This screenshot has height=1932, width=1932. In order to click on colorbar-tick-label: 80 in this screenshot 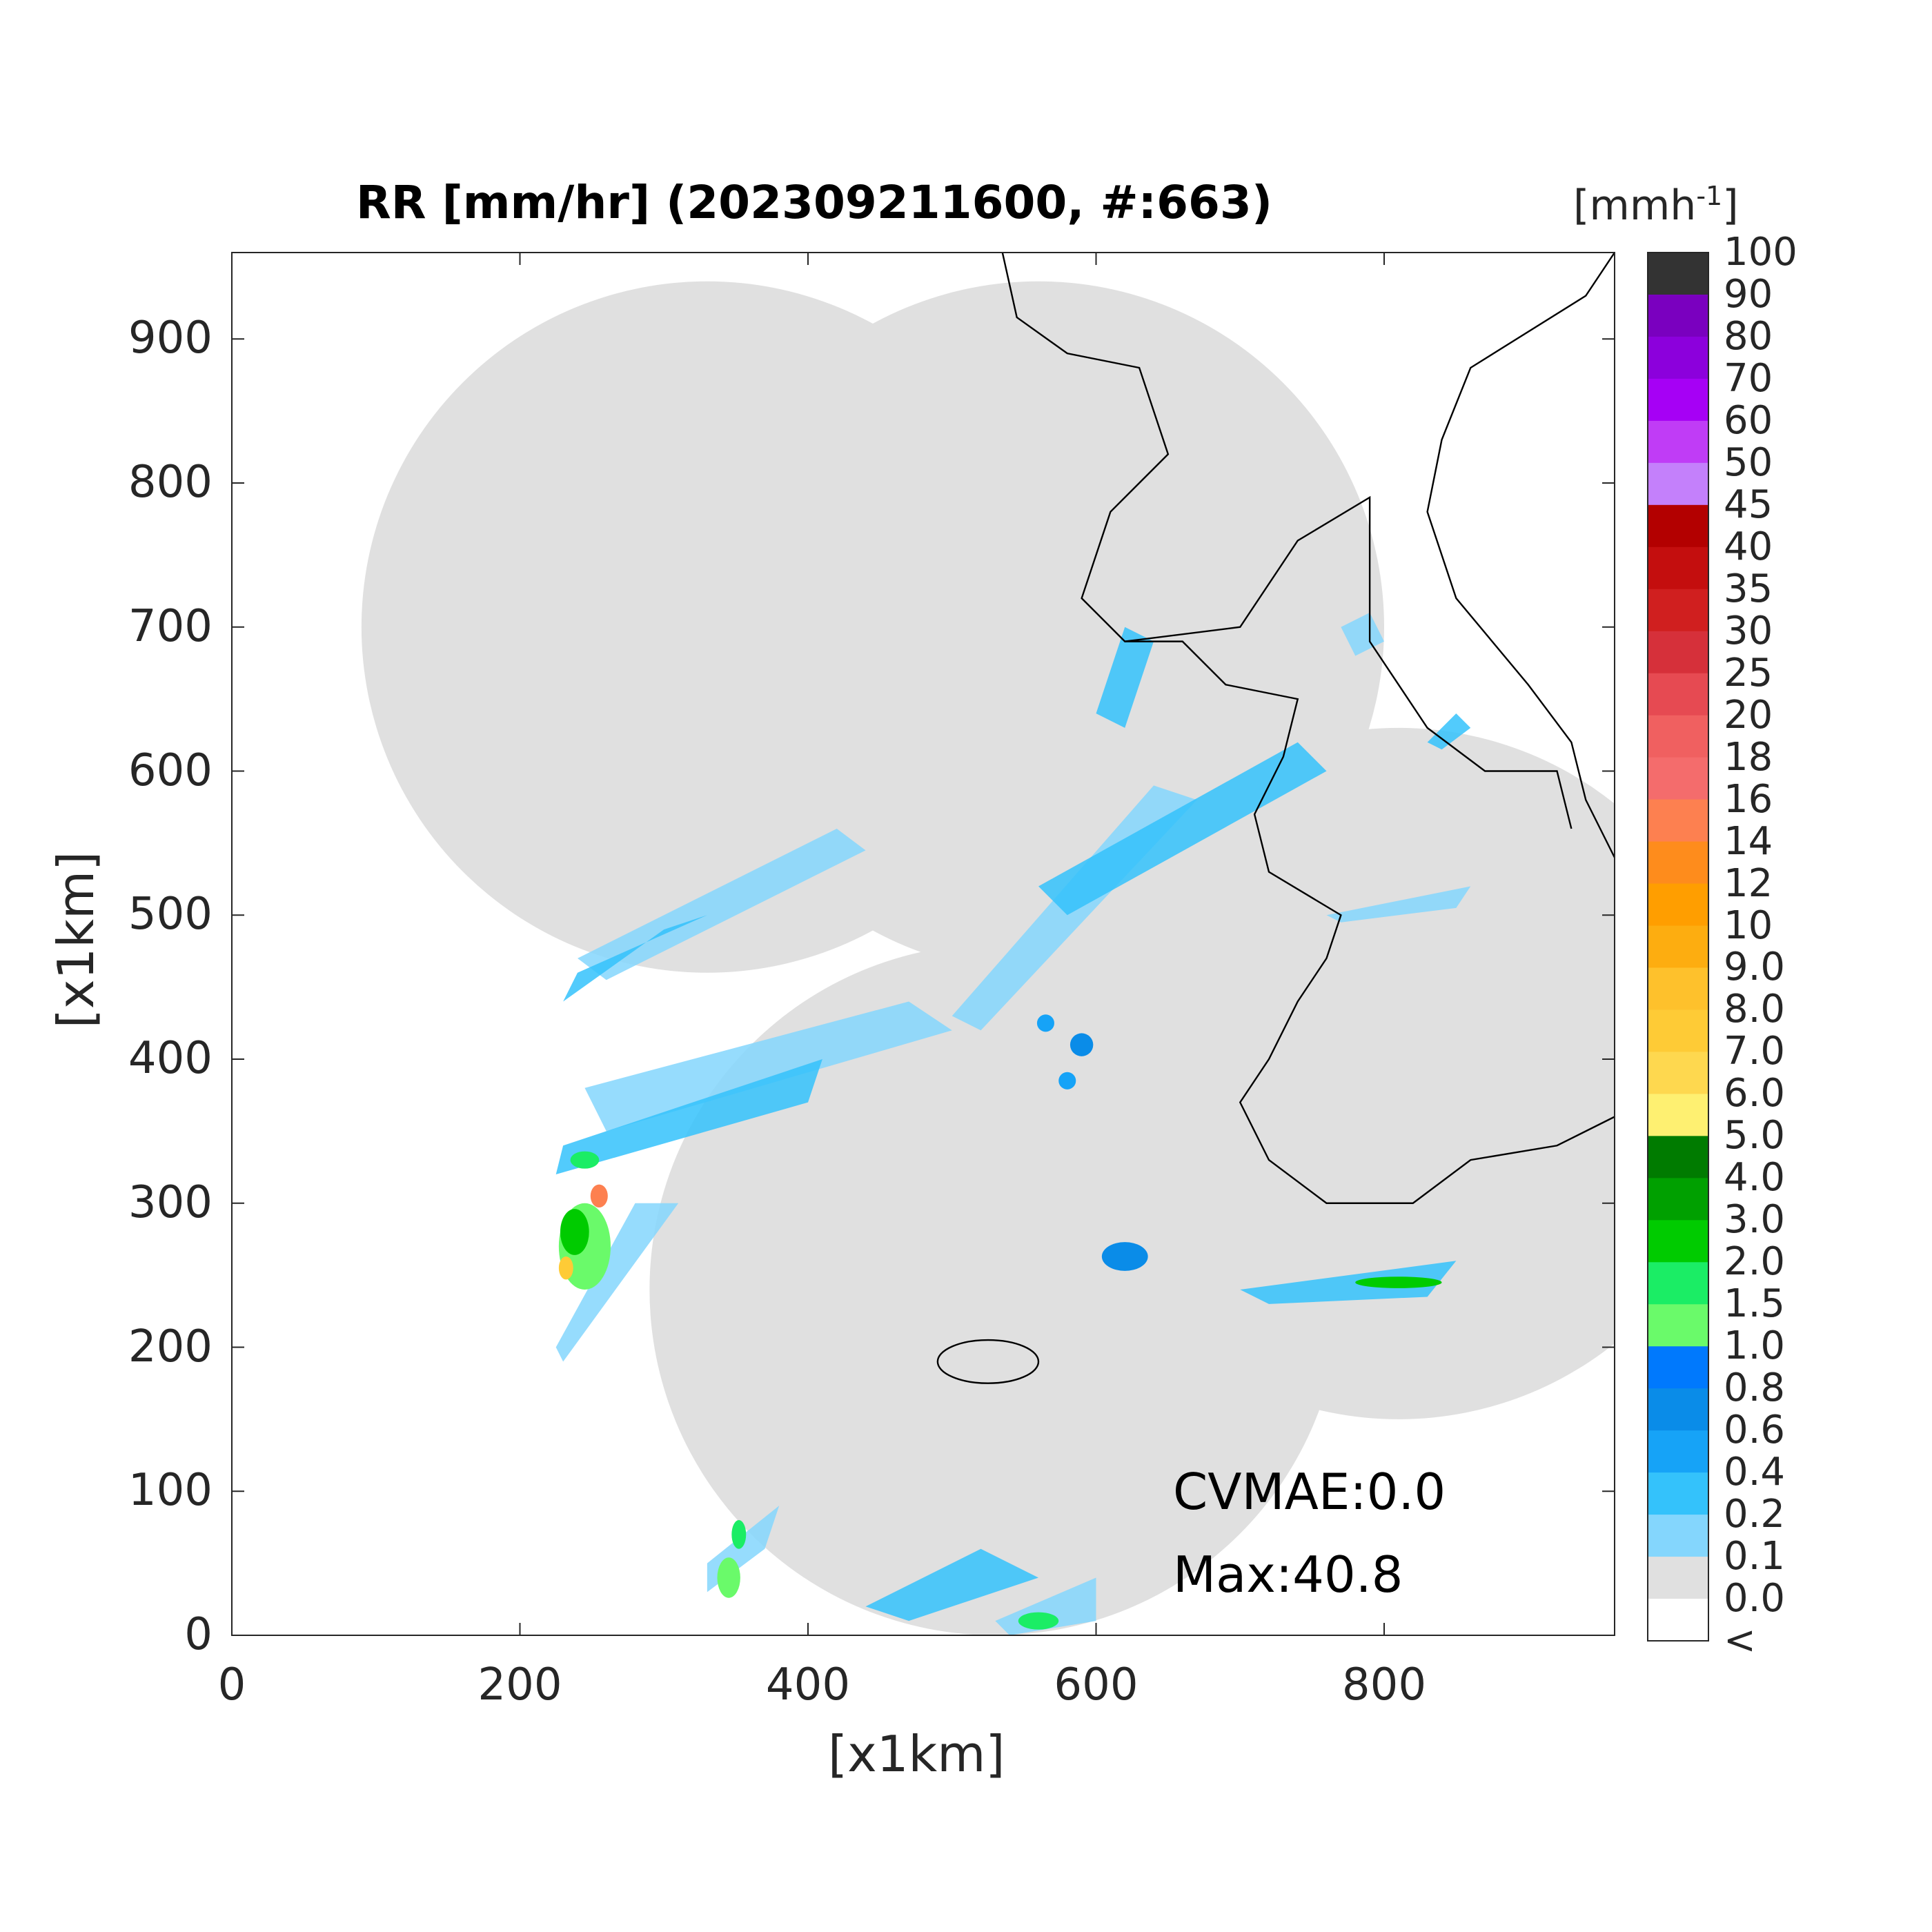, I will do `click(1748, 336)`.